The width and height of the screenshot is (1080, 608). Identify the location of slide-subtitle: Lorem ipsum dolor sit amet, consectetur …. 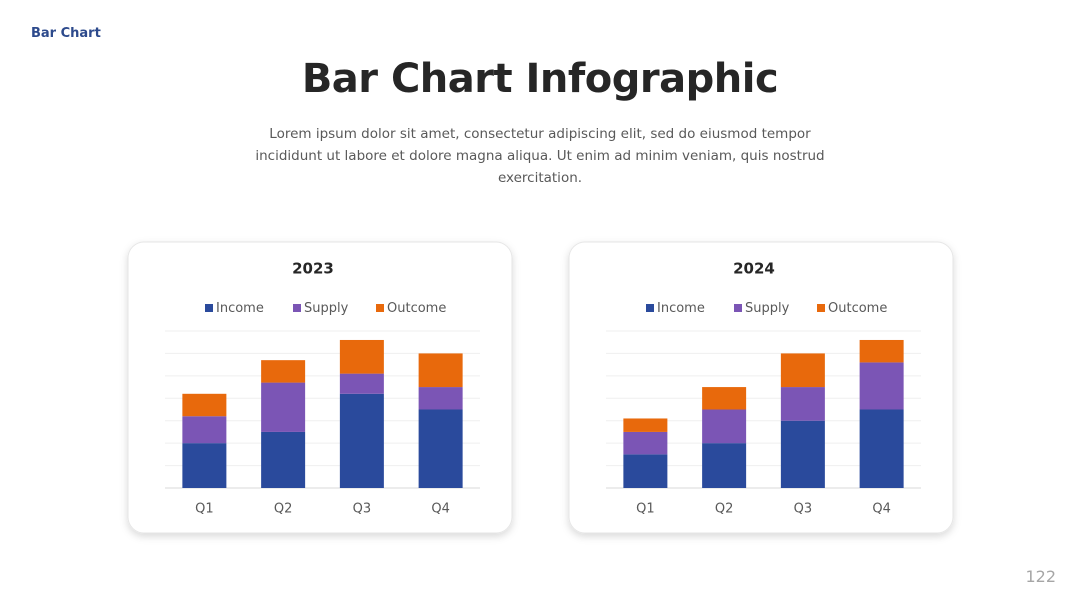
(540, 156).